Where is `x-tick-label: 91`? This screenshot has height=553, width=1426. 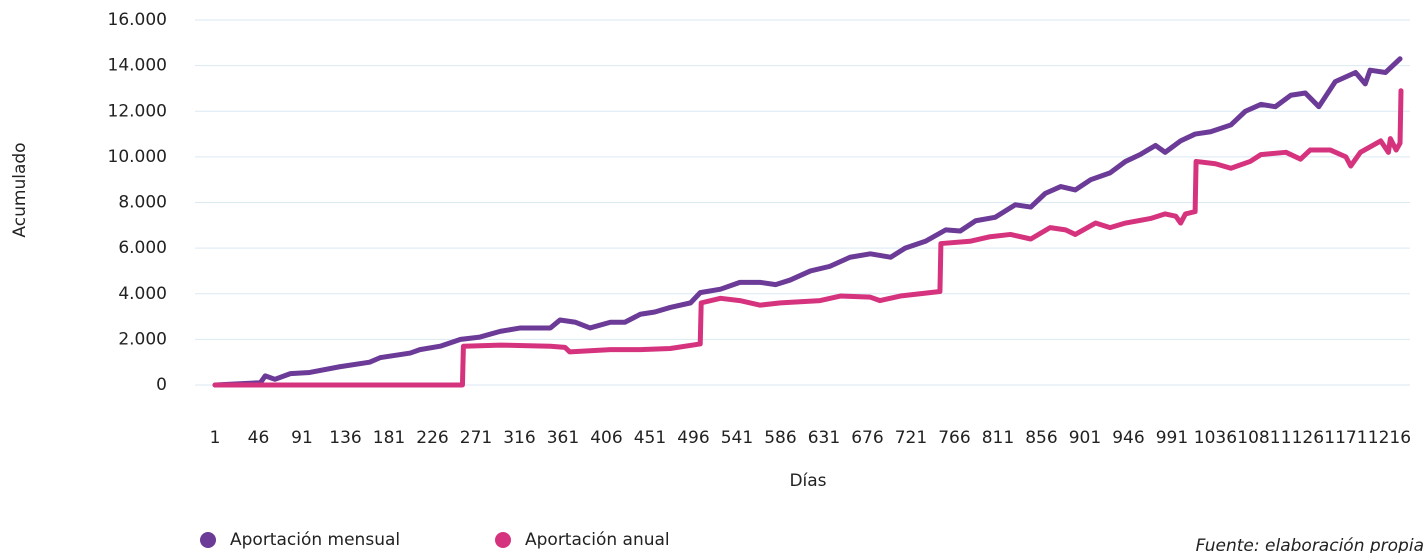
x-tick-label: 91 is located at coordinates (302, 438).